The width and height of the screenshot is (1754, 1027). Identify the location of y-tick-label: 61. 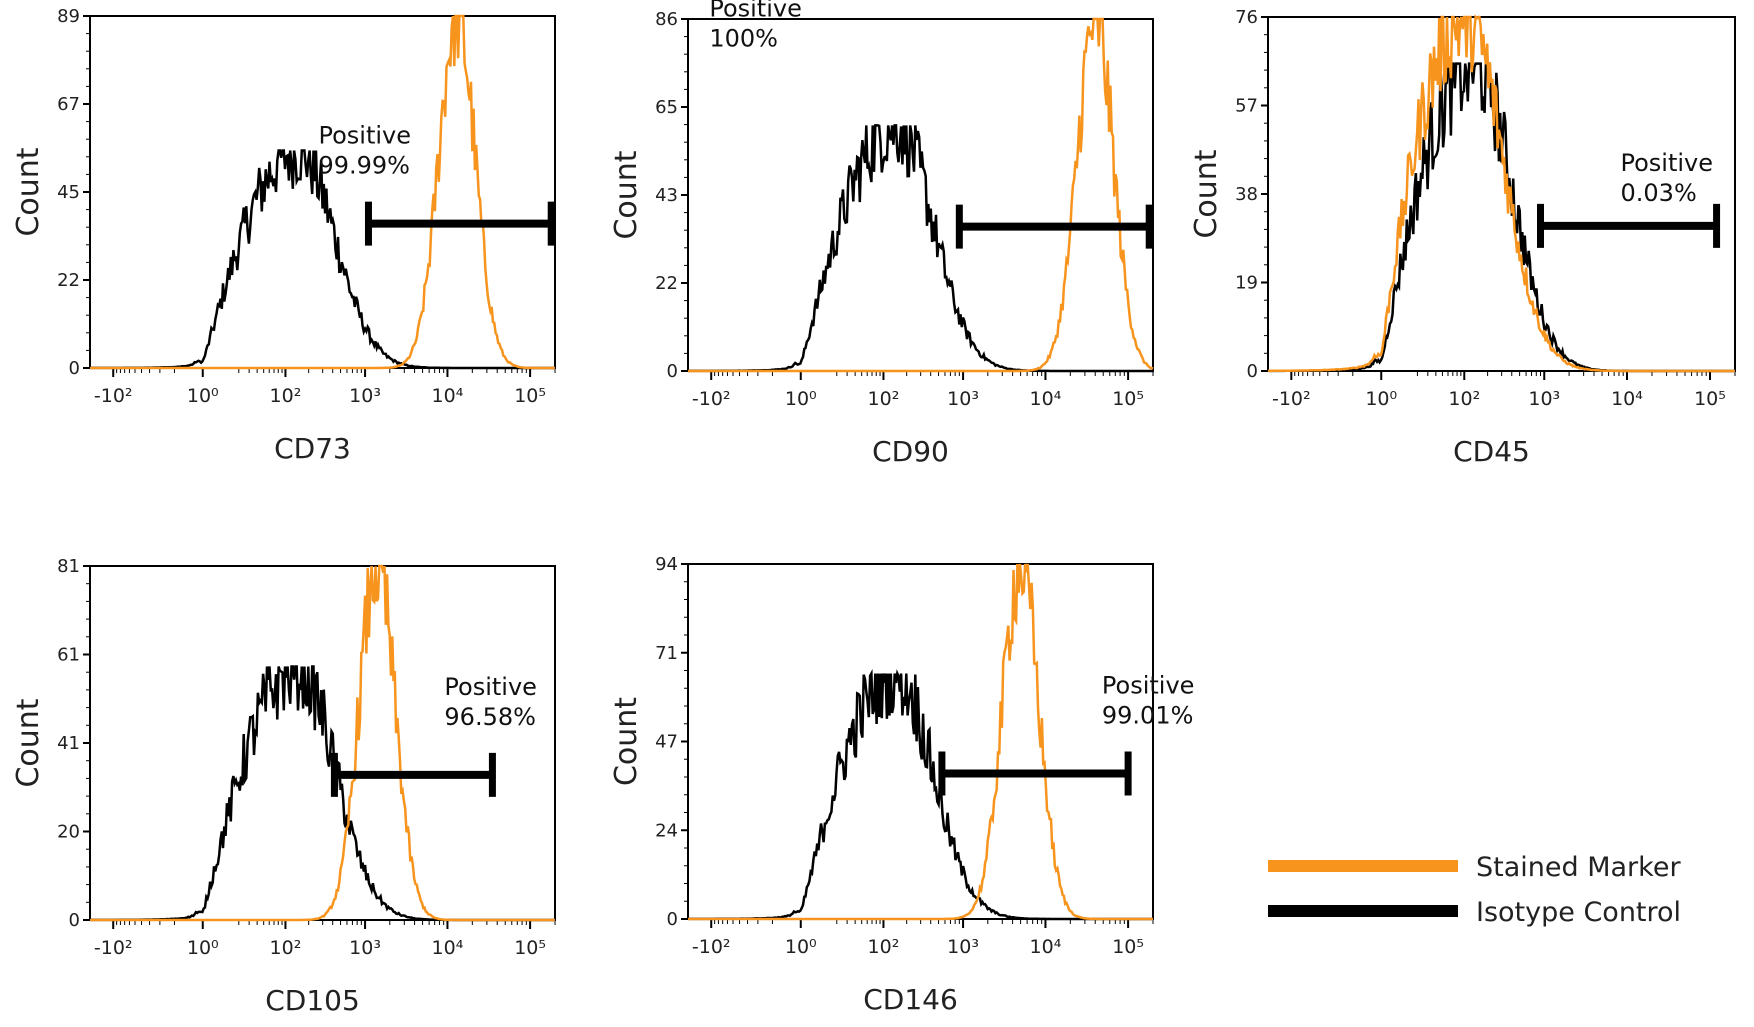
(68, 655).